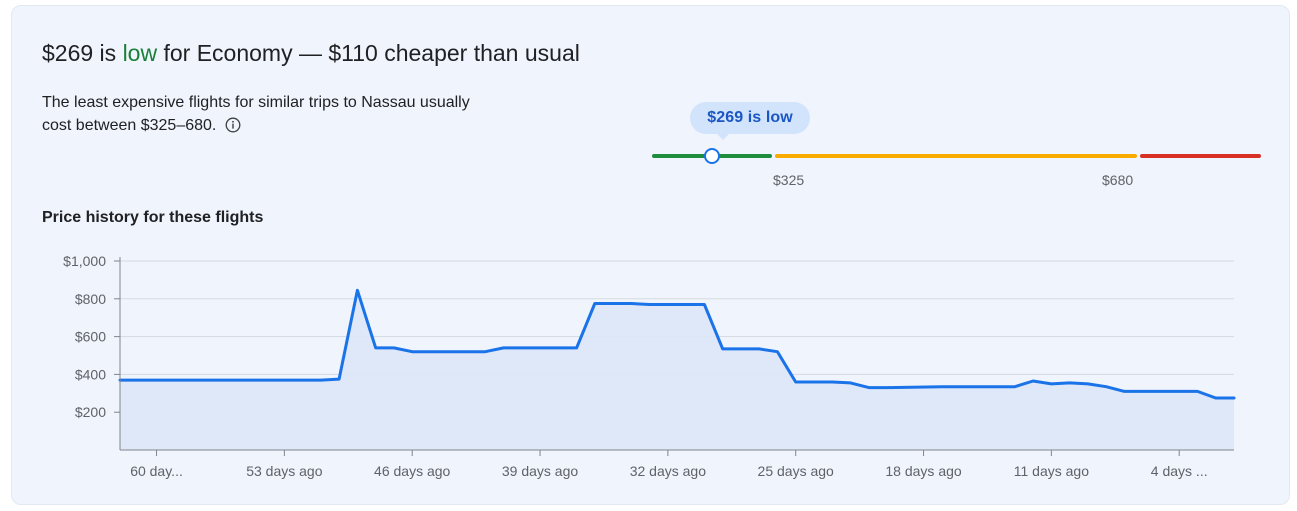  What do you see at coordinates (412, 471) in the screenshot?
I see `x-tick-label: 46 days ago` at bounding box center [412, 471].